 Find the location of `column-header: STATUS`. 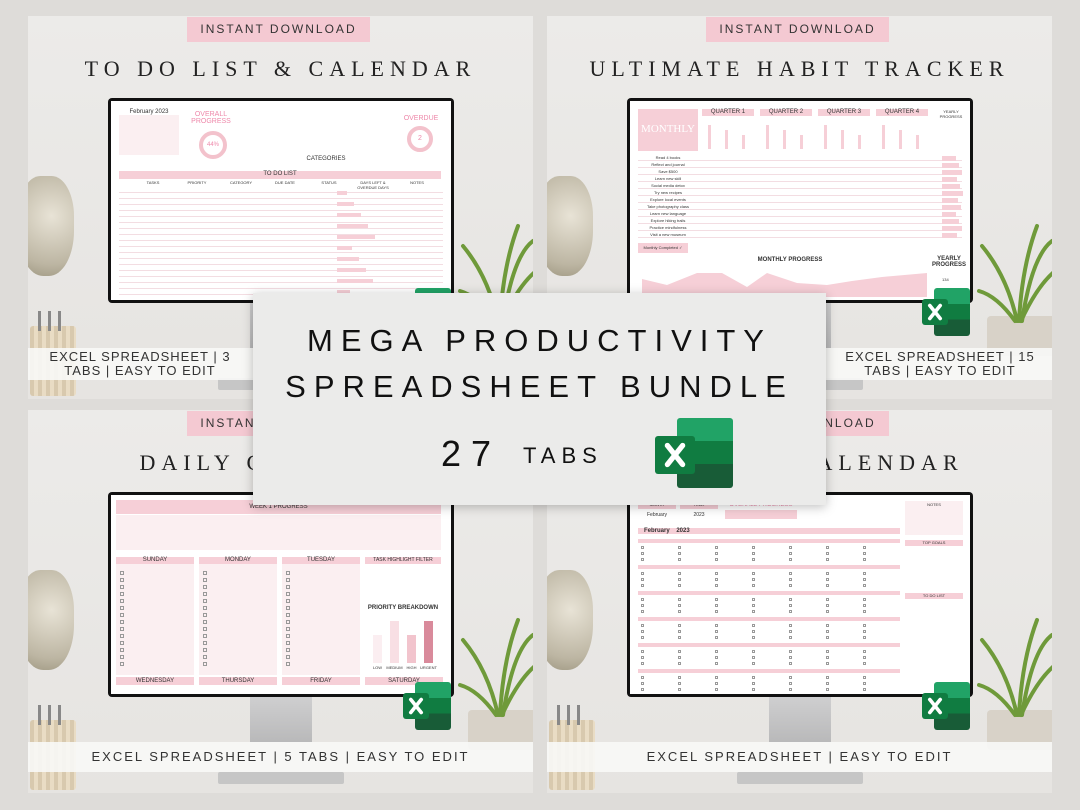

column-header: STATUS is located at coordinates (329, 182).